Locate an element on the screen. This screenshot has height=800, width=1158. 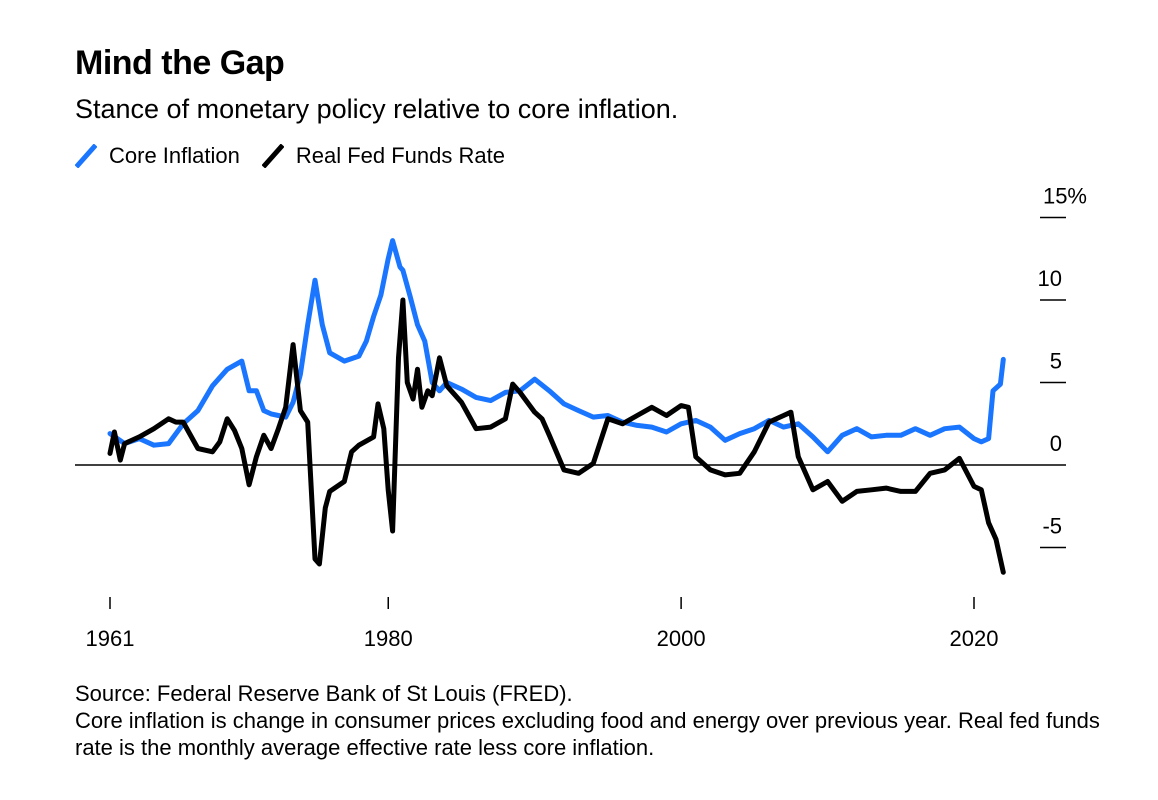
y-tick-label: 15% is located at coordinates (1065, 196).